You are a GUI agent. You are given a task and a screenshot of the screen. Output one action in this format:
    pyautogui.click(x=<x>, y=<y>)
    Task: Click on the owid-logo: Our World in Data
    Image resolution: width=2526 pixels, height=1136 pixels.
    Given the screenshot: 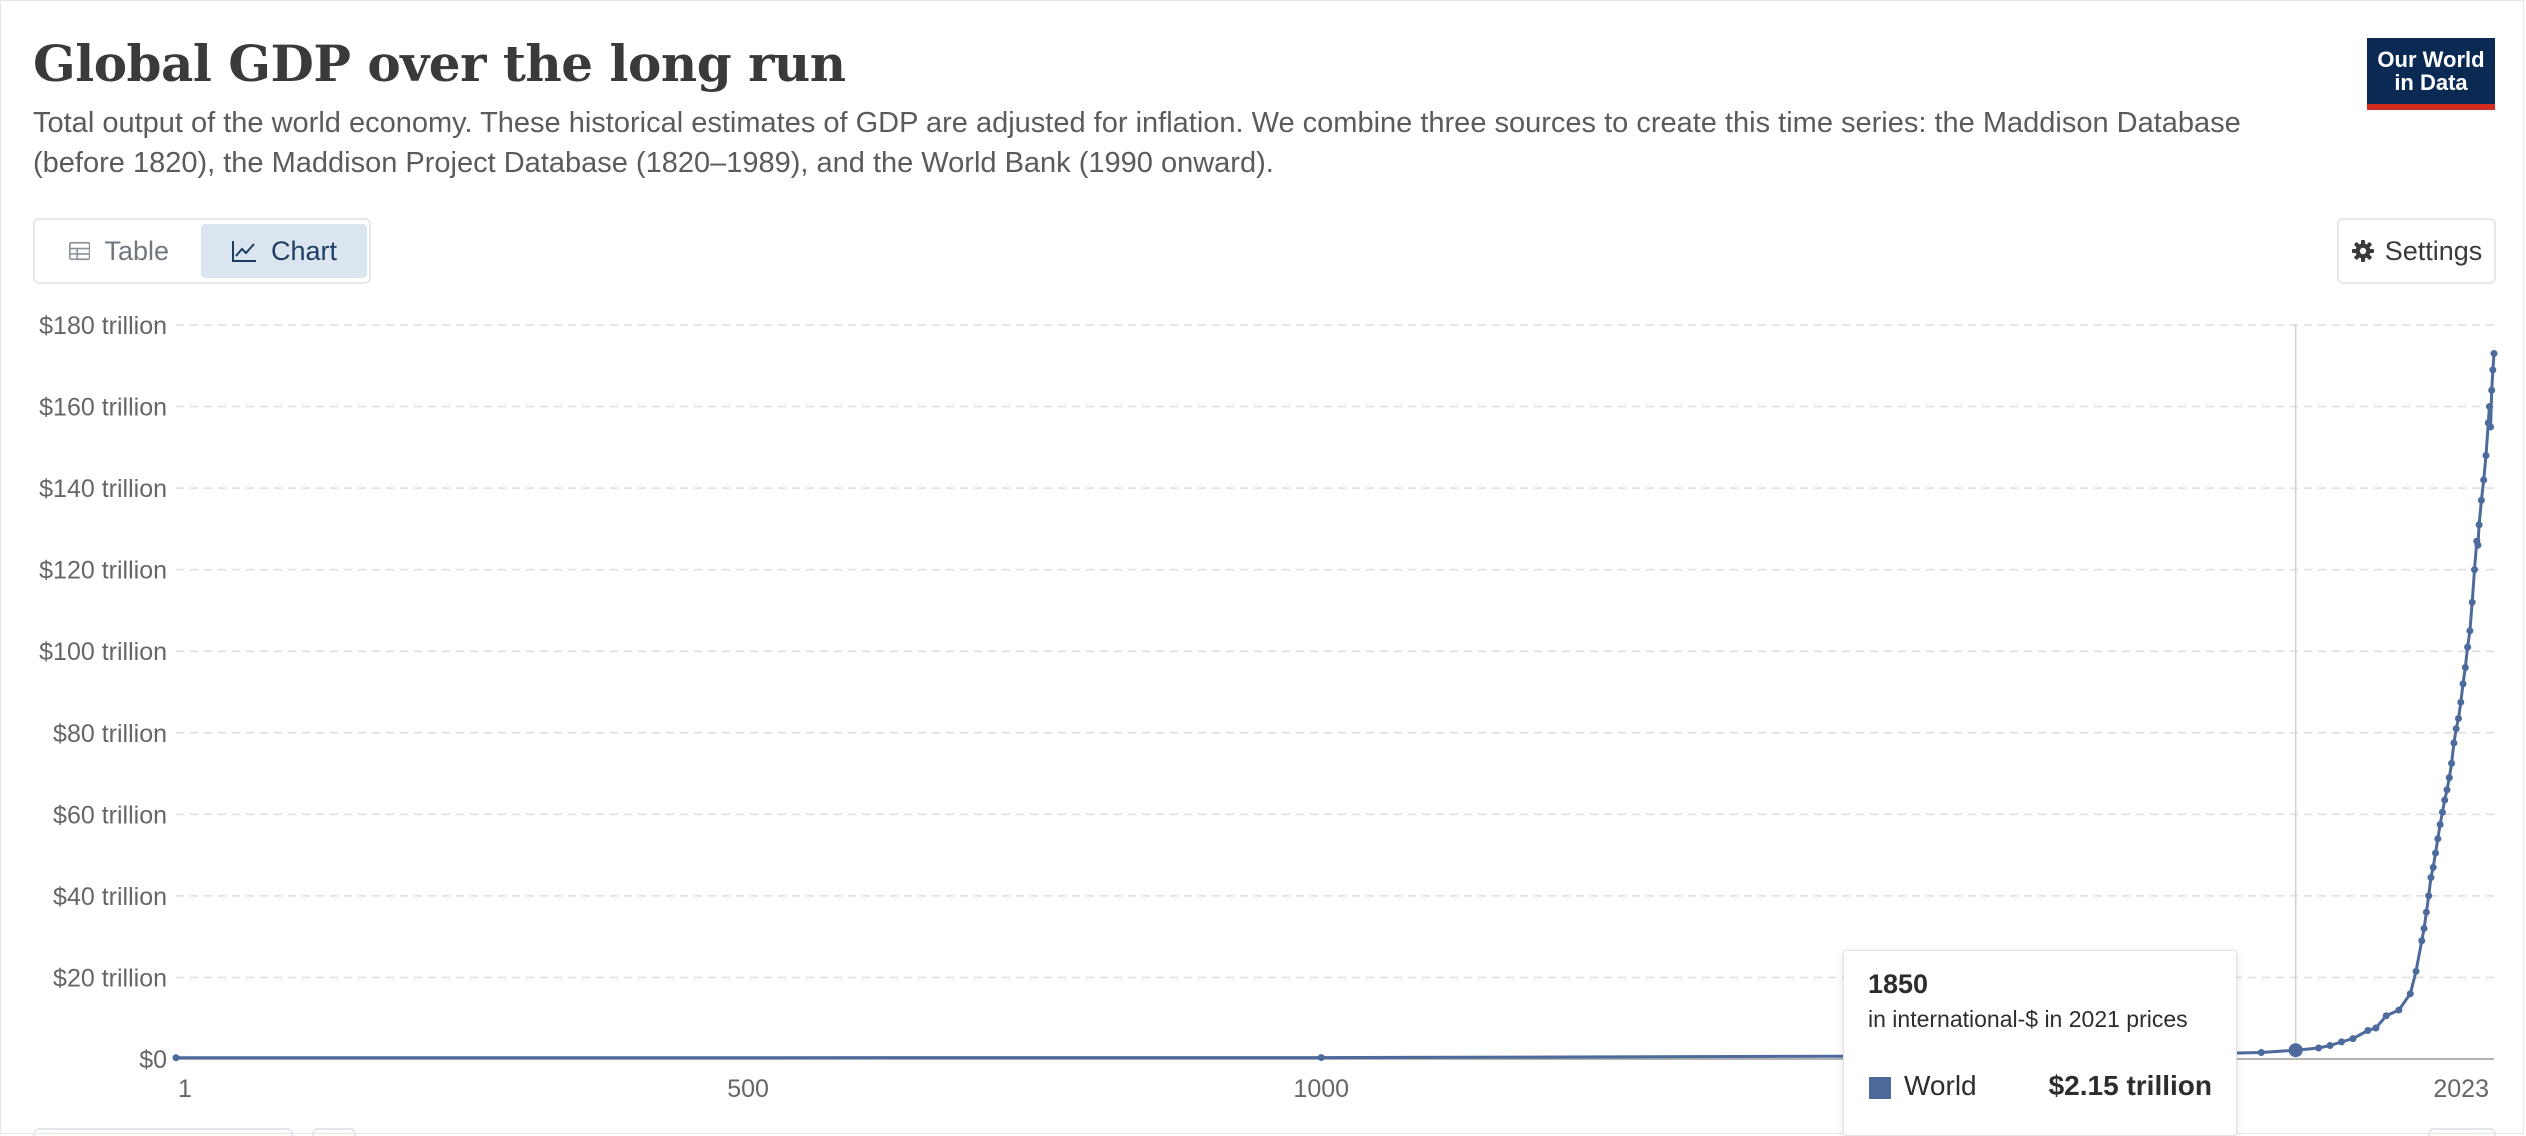 What is the action you would take?
    pyautogui.click(x=2431, y=74)
    